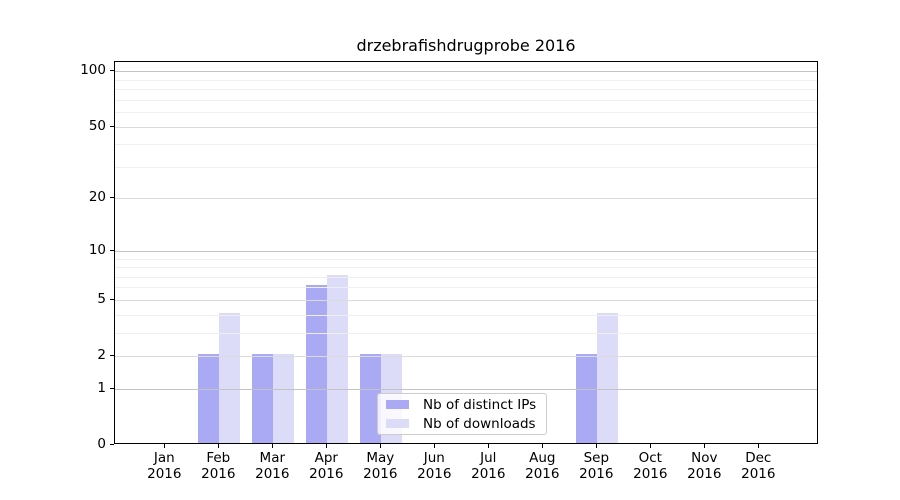 This screenshot has width=900, height=500. I want to click on y-tick-label: 5, so click(101, 298).